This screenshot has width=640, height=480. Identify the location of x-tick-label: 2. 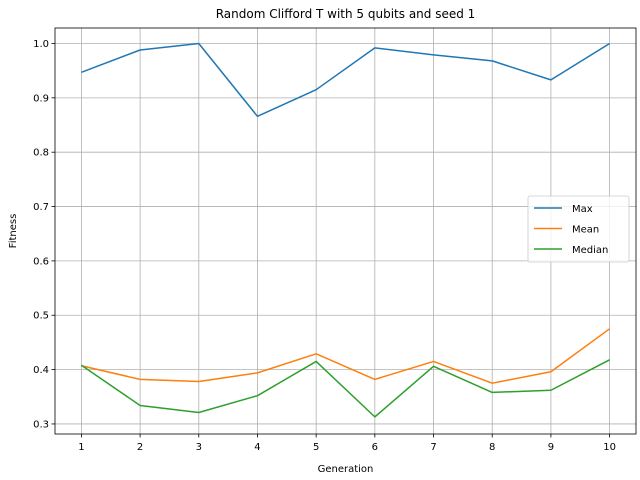
(140, 447).